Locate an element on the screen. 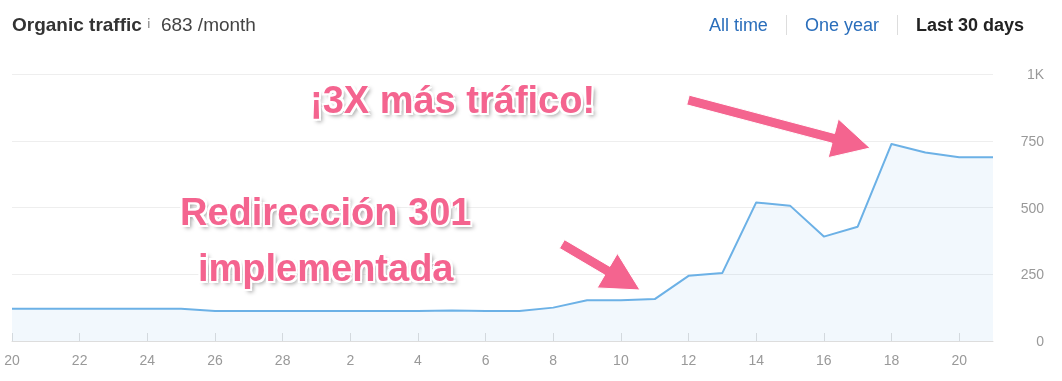 This screenshot has width=1062, height=381. x-tick-label: 22 is located at coordinates (79, 360).